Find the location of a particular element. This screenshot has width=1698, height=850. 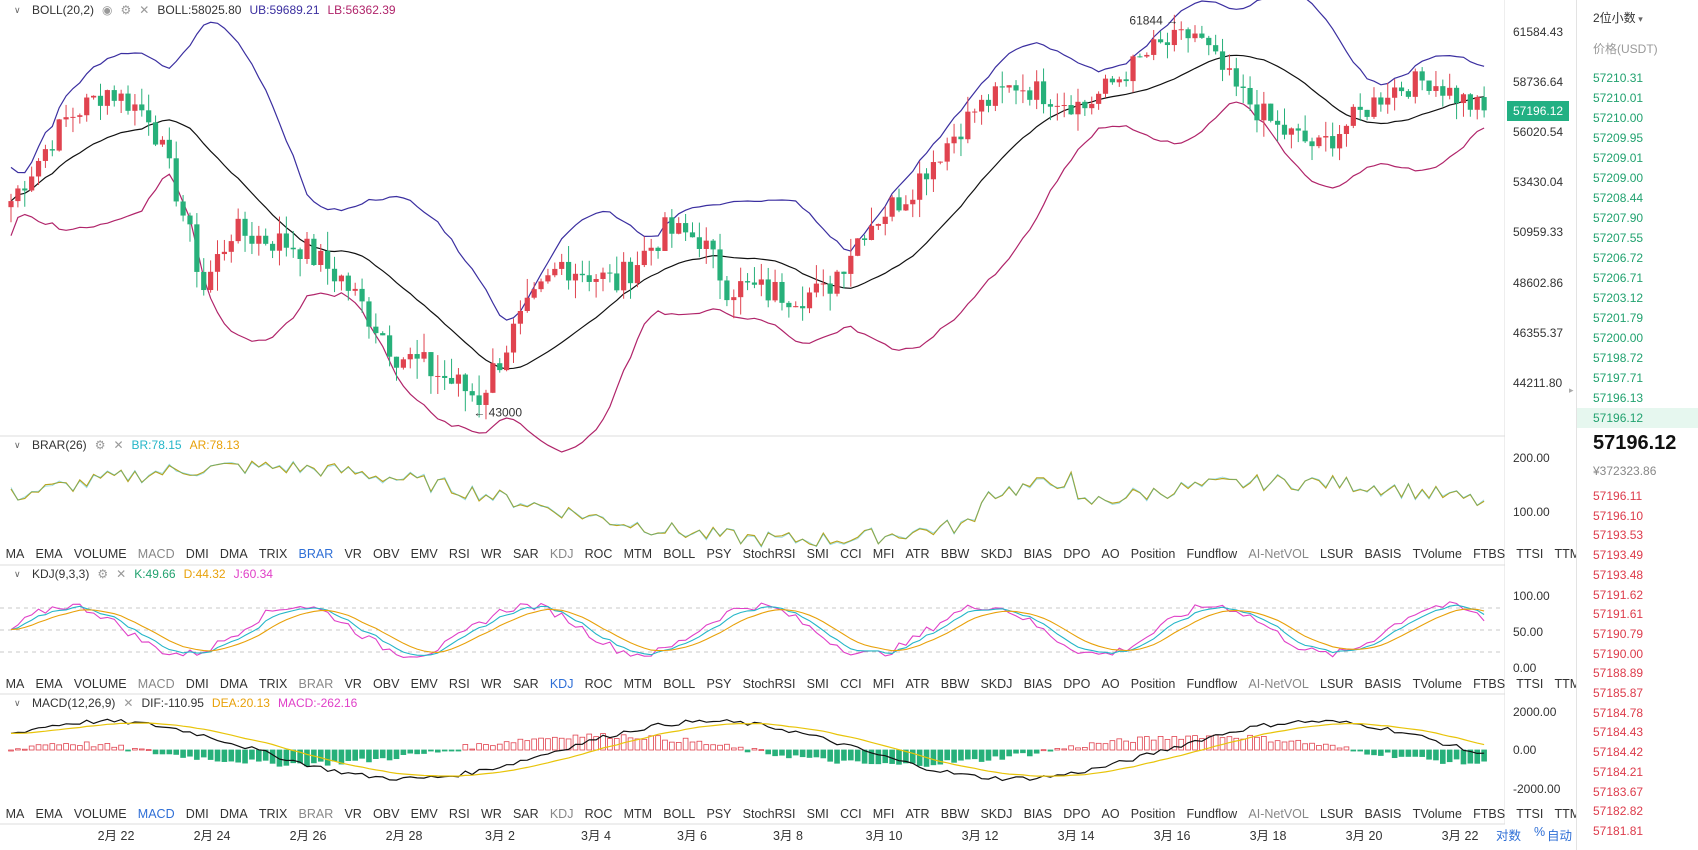

ask-row: 57197.71 is located at coordinates (1618, 378).